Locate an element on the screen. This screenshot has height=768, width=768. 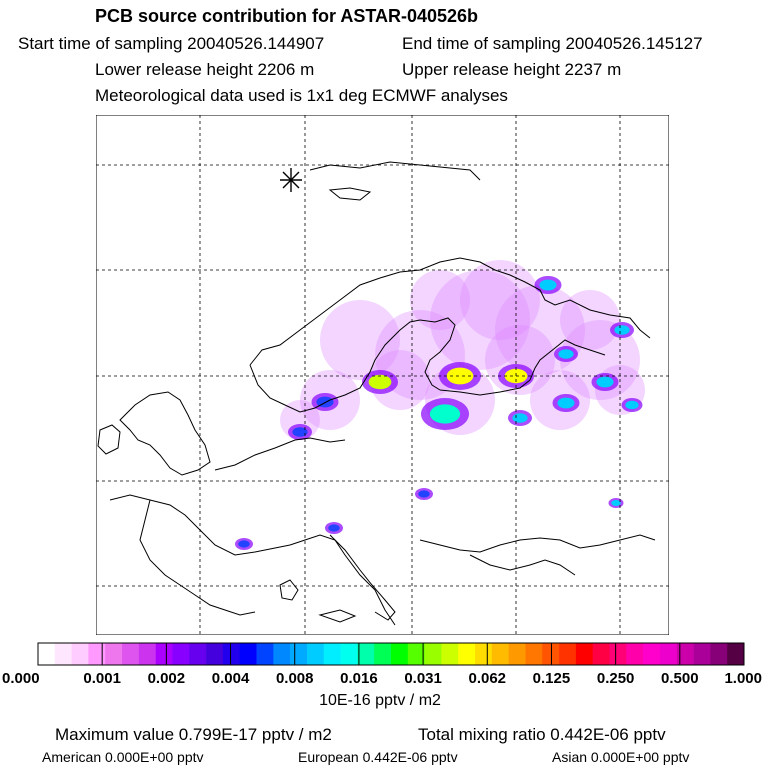
european-contribution: European 0.442E-06 pptv is located at coordinates (378, 757).